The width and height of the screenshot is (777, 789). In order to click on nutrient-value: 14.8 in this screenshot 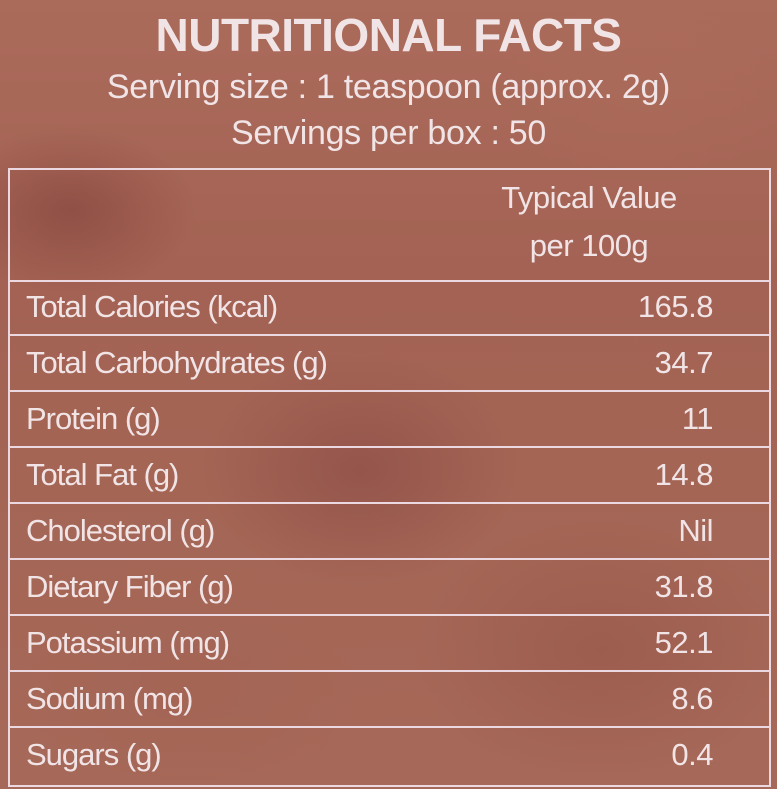, I will do `click(684, 474)`.